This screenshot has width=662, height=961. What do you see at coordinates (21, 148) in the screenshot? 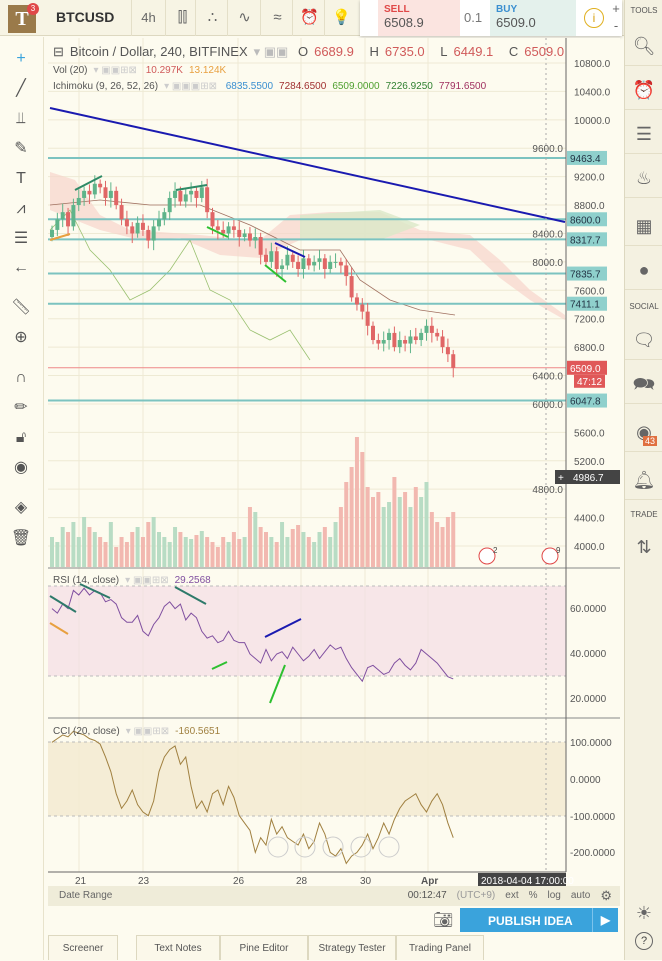
I see `brush-icon: ✎` at bounding box center [21, 148].